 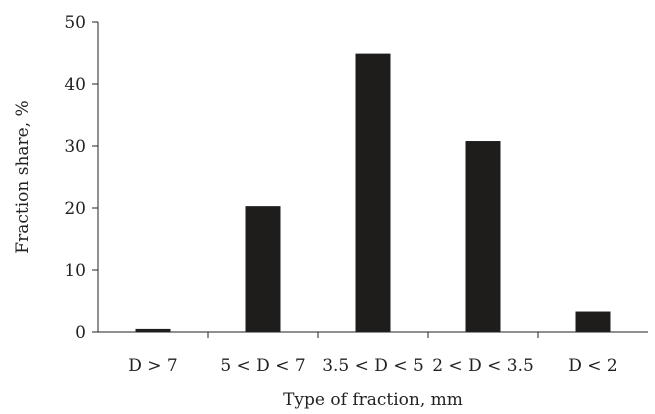 What do you see at coordinates (75, 147) in the screenshot?
I see `y-tick-label: 30` at bounding box center [75, 147].